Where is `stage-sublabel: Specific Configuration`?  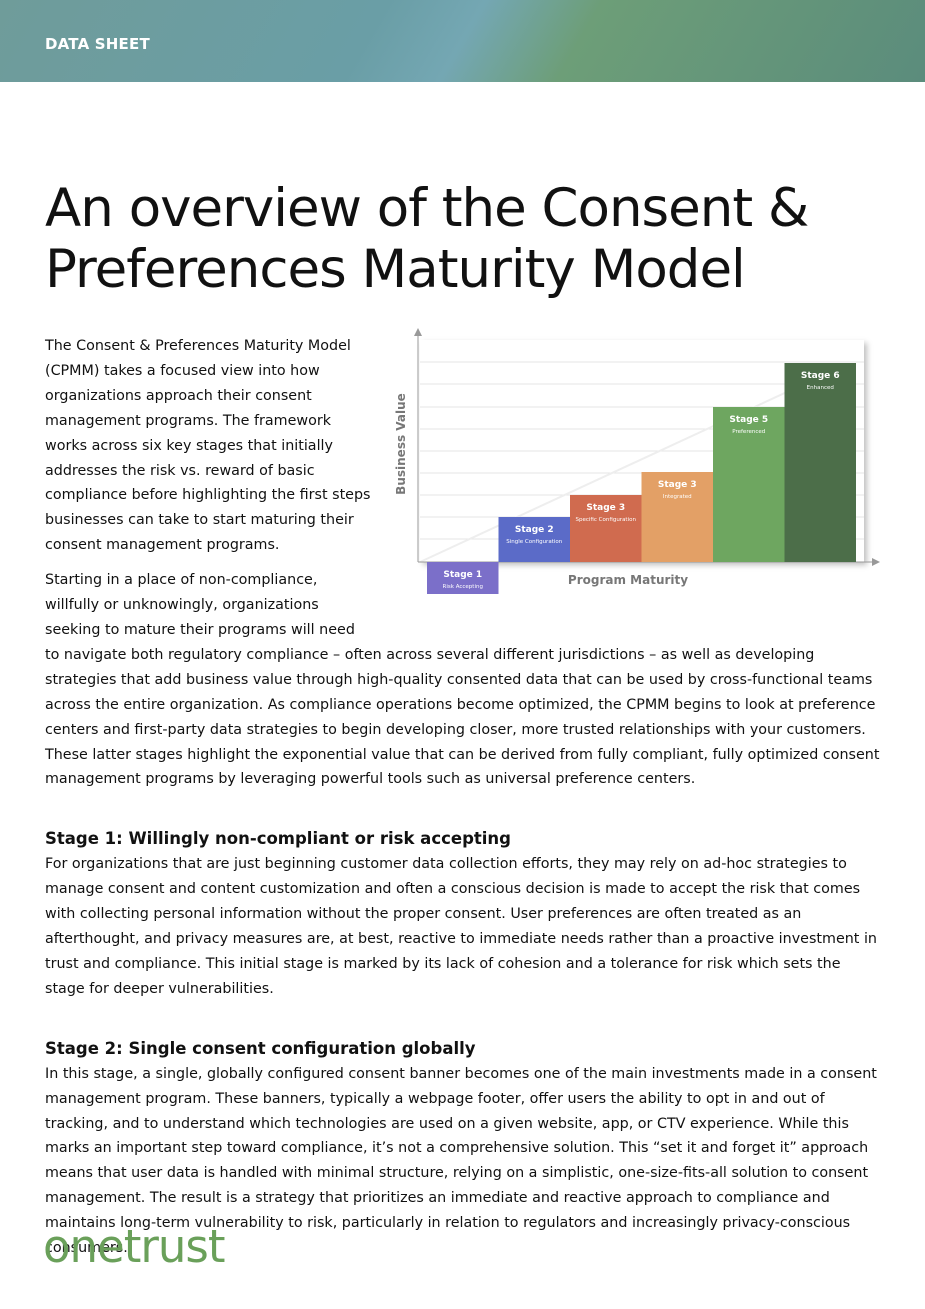 stage-sublabel: Specific Configuration is located at coordinates (606, 520).